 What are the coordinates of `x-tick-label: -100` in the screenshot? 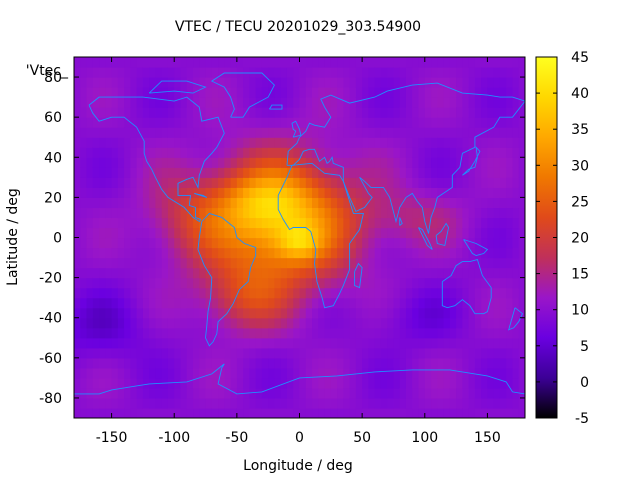 It's located at (174, 438).